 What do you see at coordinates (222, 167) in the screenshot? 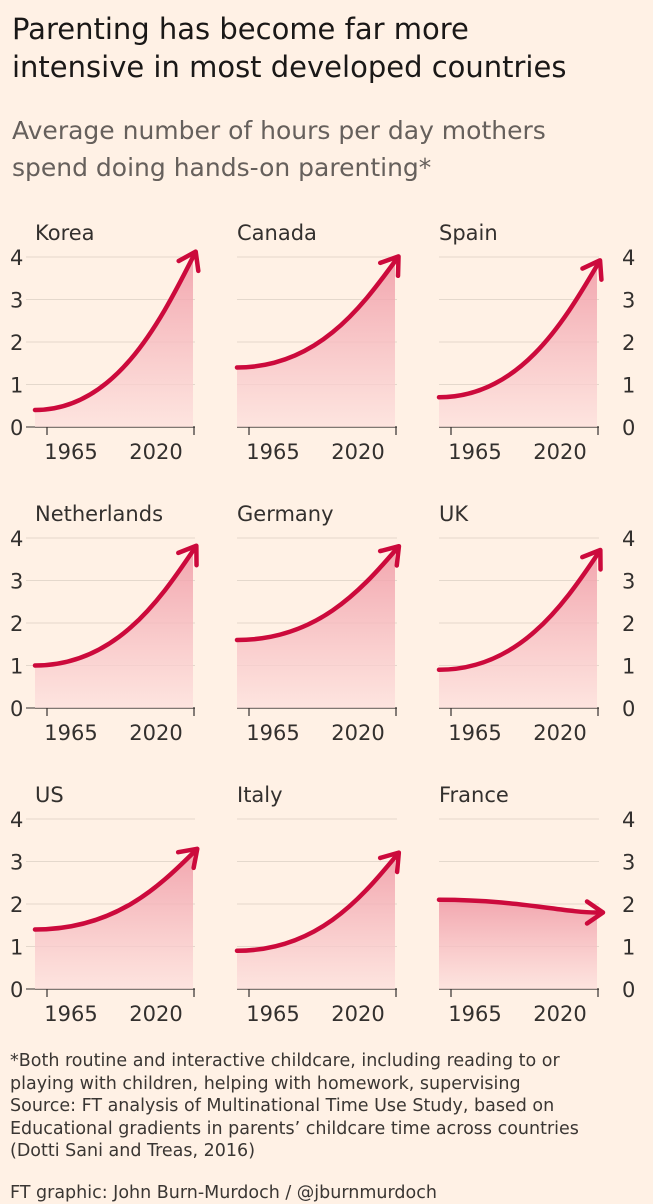
I see `chart-subtitle-line-2: spend doing hands-on parenting*` at bounding box center [222, 167].